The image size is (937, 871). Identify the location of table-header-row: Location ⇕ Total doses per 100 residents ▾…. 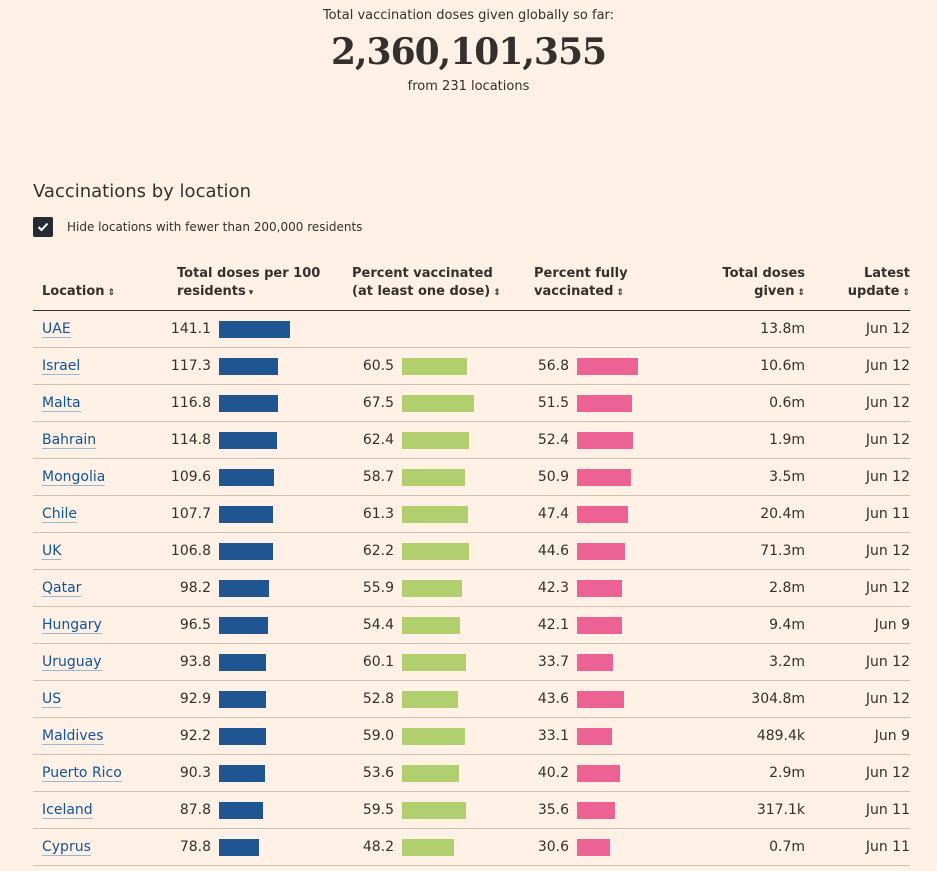
(471, 288).